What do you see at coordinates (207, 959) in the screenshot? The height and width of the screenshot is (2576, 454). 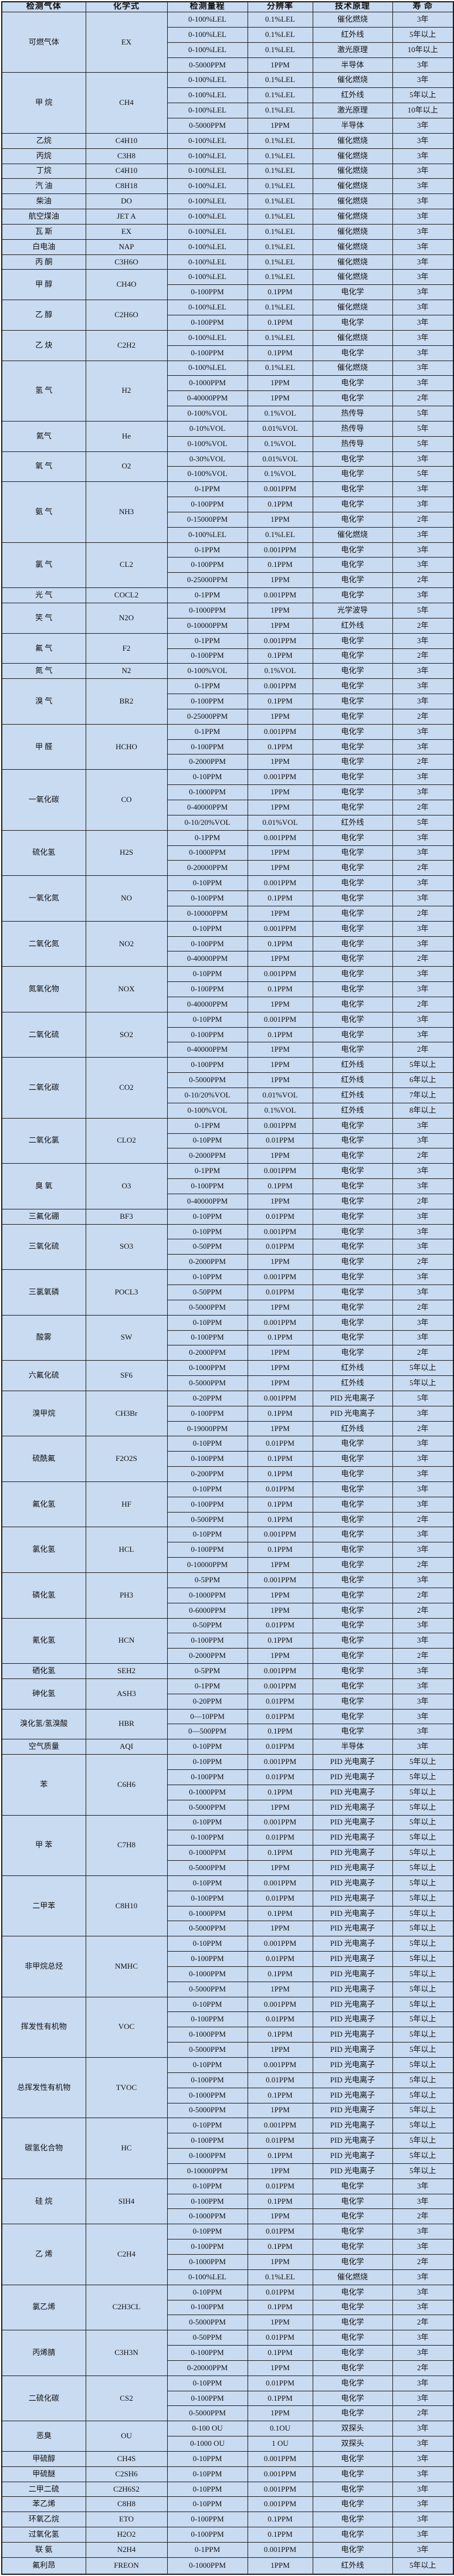 I see `range-cell: 0-40000PPM` at bounding box center [207, 959].